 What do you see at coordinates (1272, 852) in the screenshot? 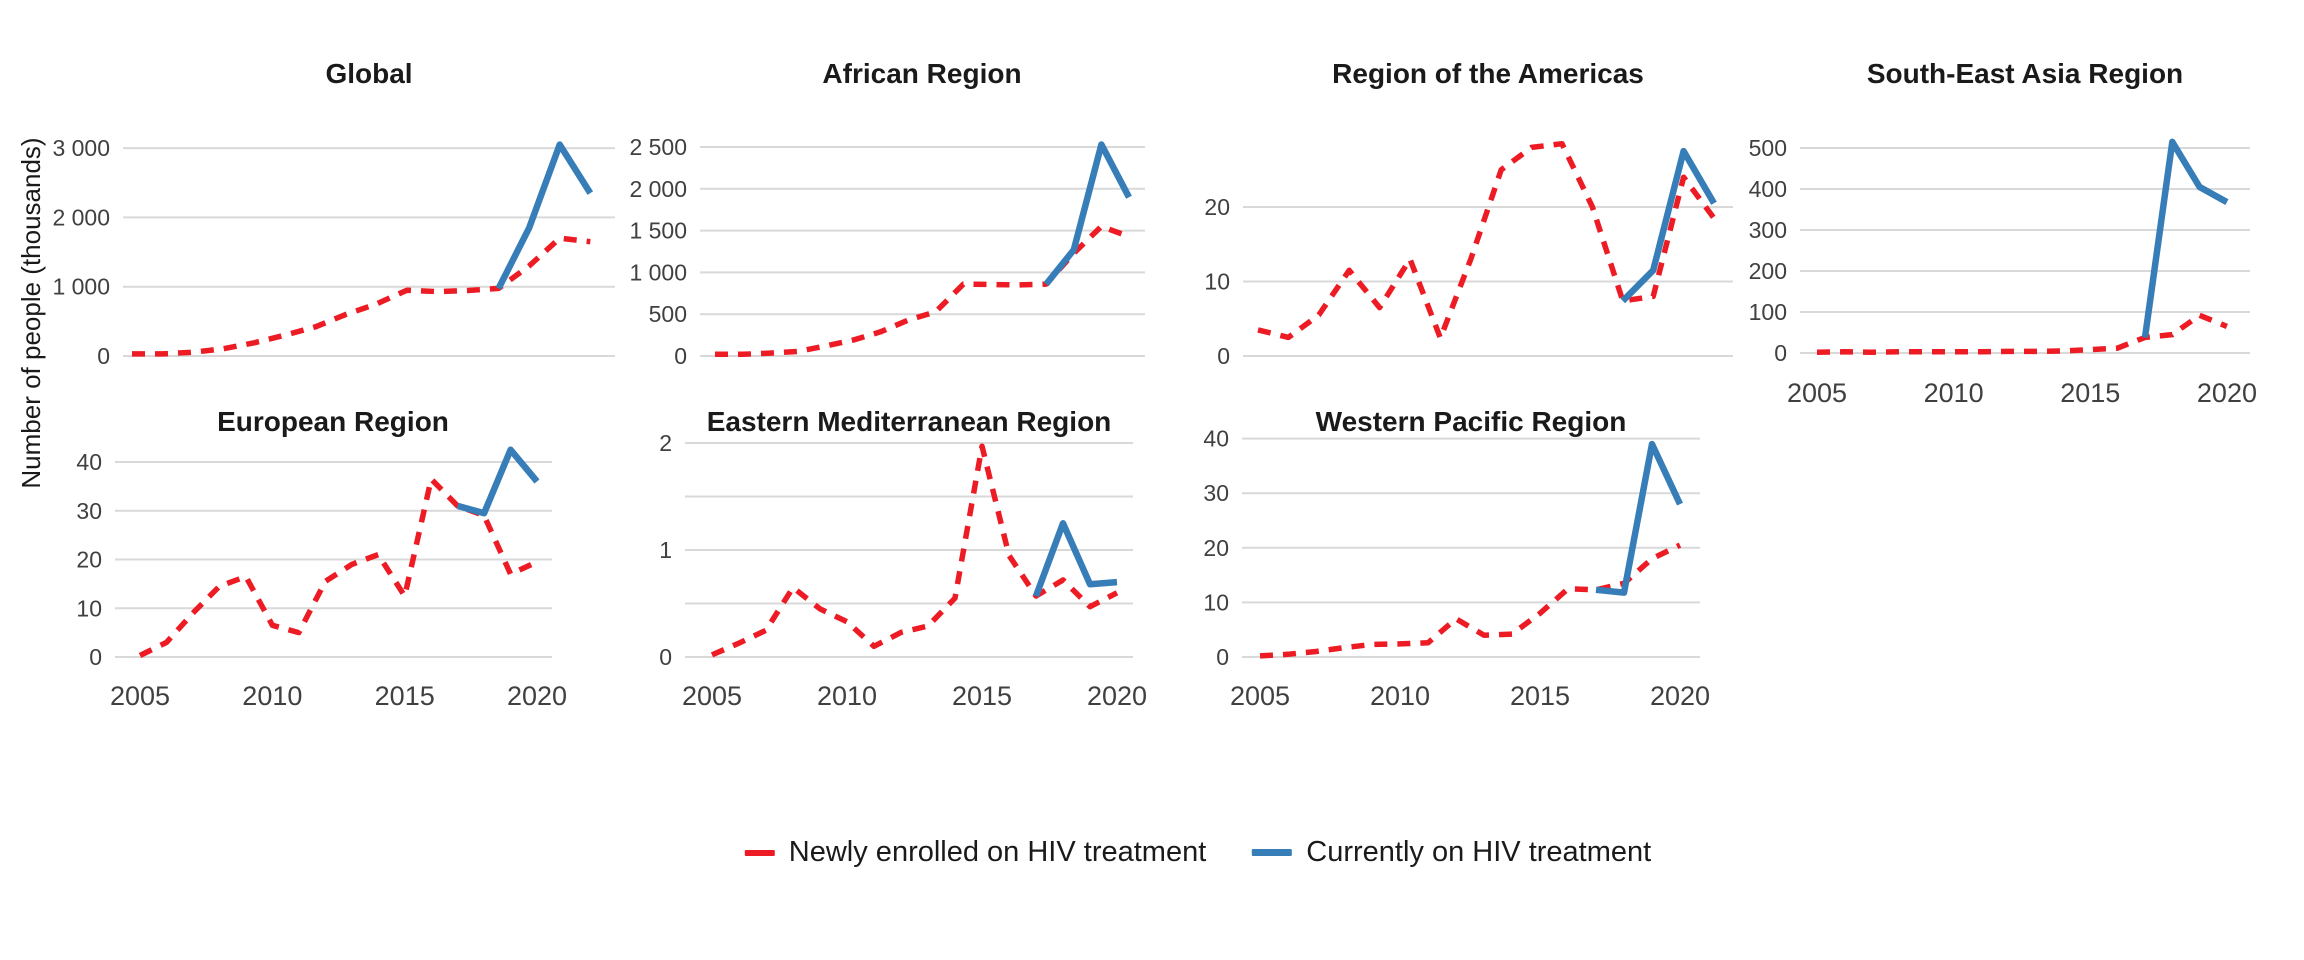
I see `currently-on-treatment-solid-line-icon` at bounding box center [1272, 852].